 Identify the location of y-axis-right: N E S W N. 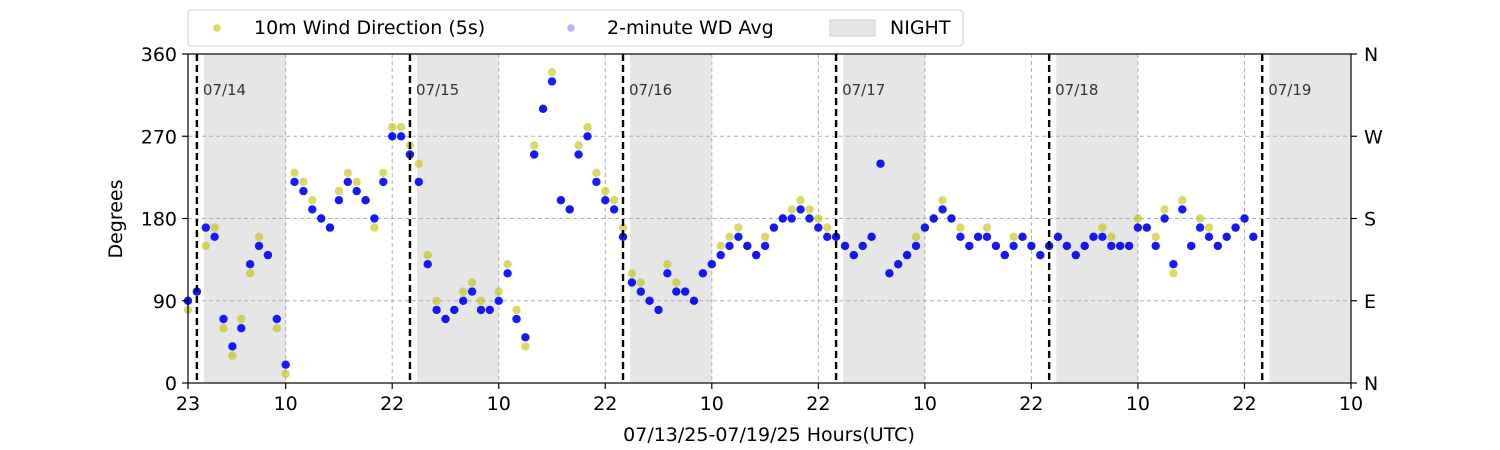
(1367, 219).